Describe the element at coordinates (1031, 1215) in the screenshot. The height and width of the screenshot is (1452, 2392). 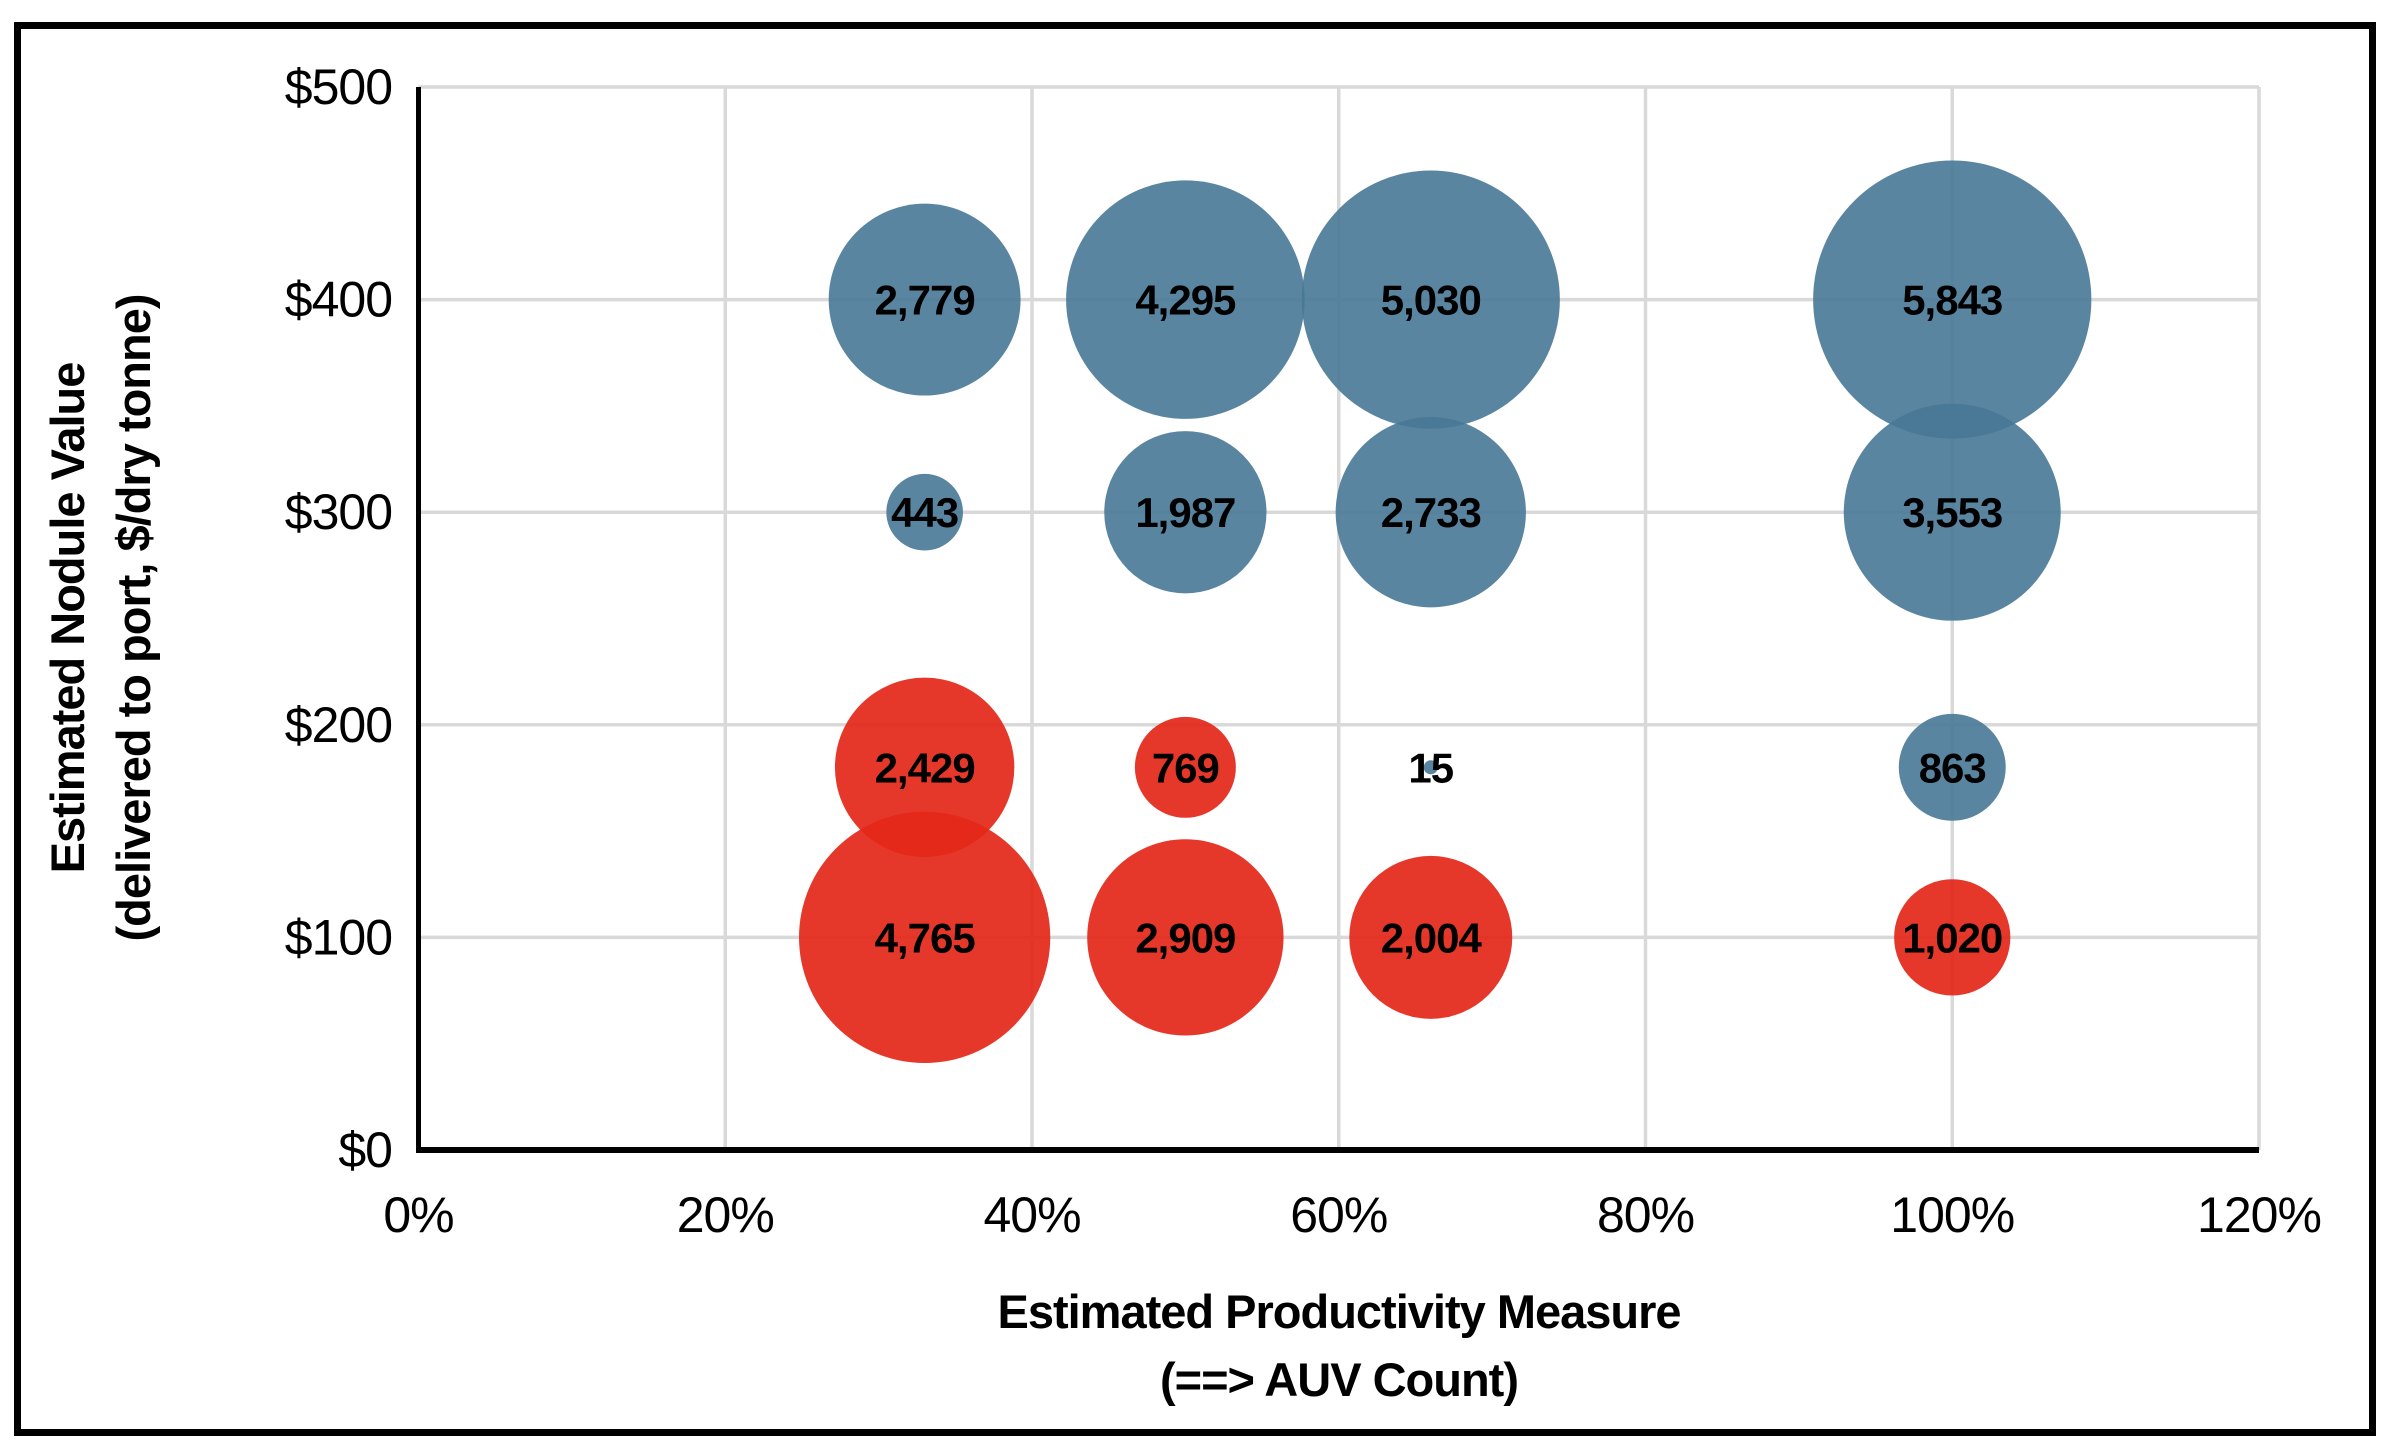
I see `x-tick-label: 40%` at that location.